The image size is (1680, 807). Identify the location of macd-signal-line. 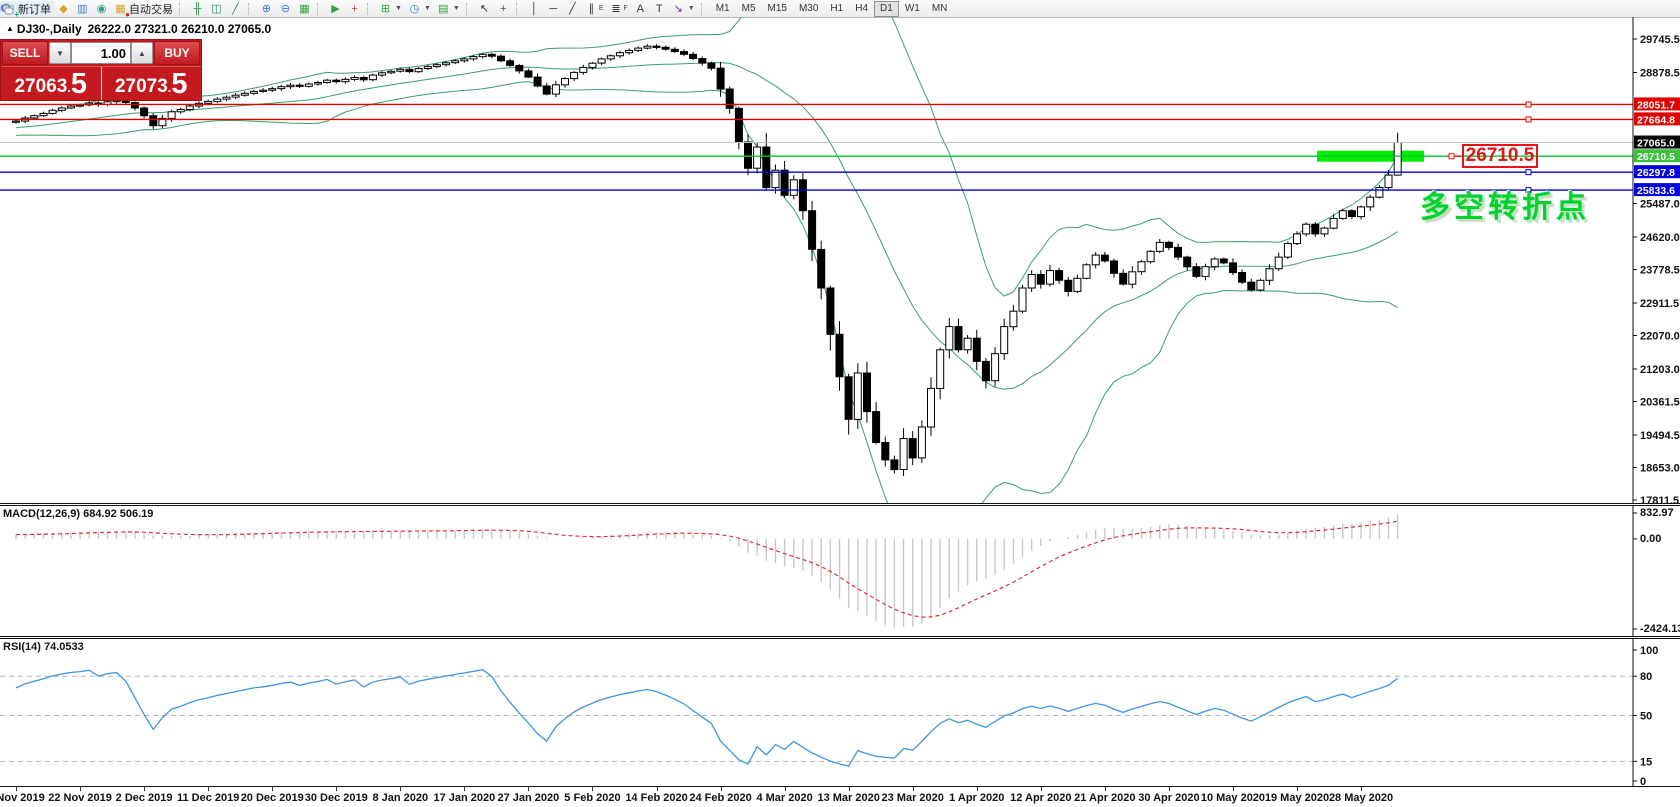
(707, 569).